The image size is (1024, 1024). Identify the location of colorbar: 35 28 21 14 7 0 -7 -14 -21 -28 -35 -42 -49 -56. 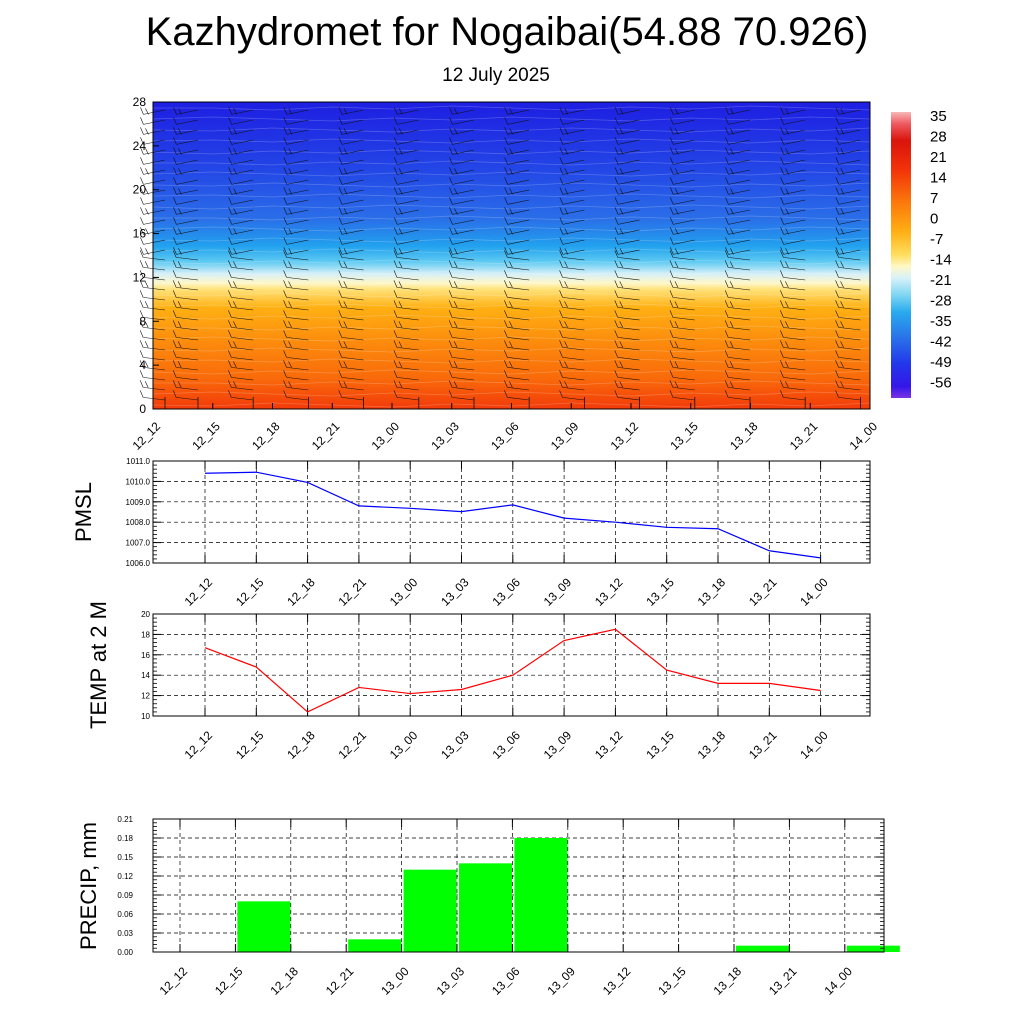
(921, 253).